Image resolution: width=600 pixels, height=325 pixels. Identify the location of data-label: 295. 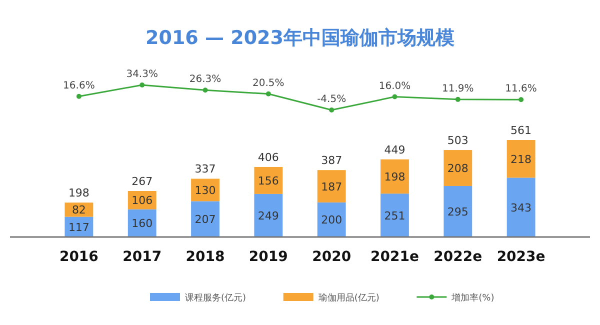
(457, 211).